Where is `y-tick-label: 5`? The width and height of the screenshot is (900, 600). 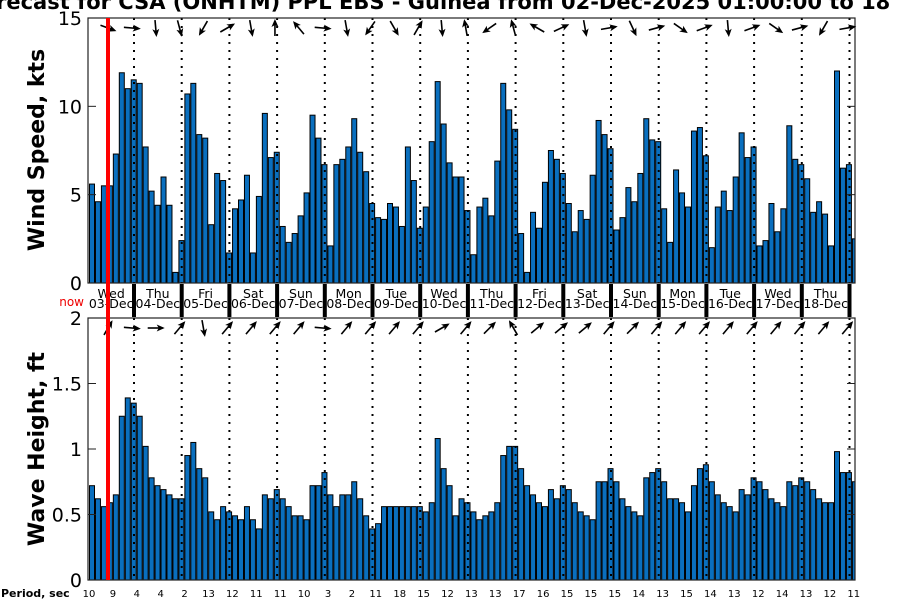 y-tick-label: 5 is located at coordinates (76, 196).